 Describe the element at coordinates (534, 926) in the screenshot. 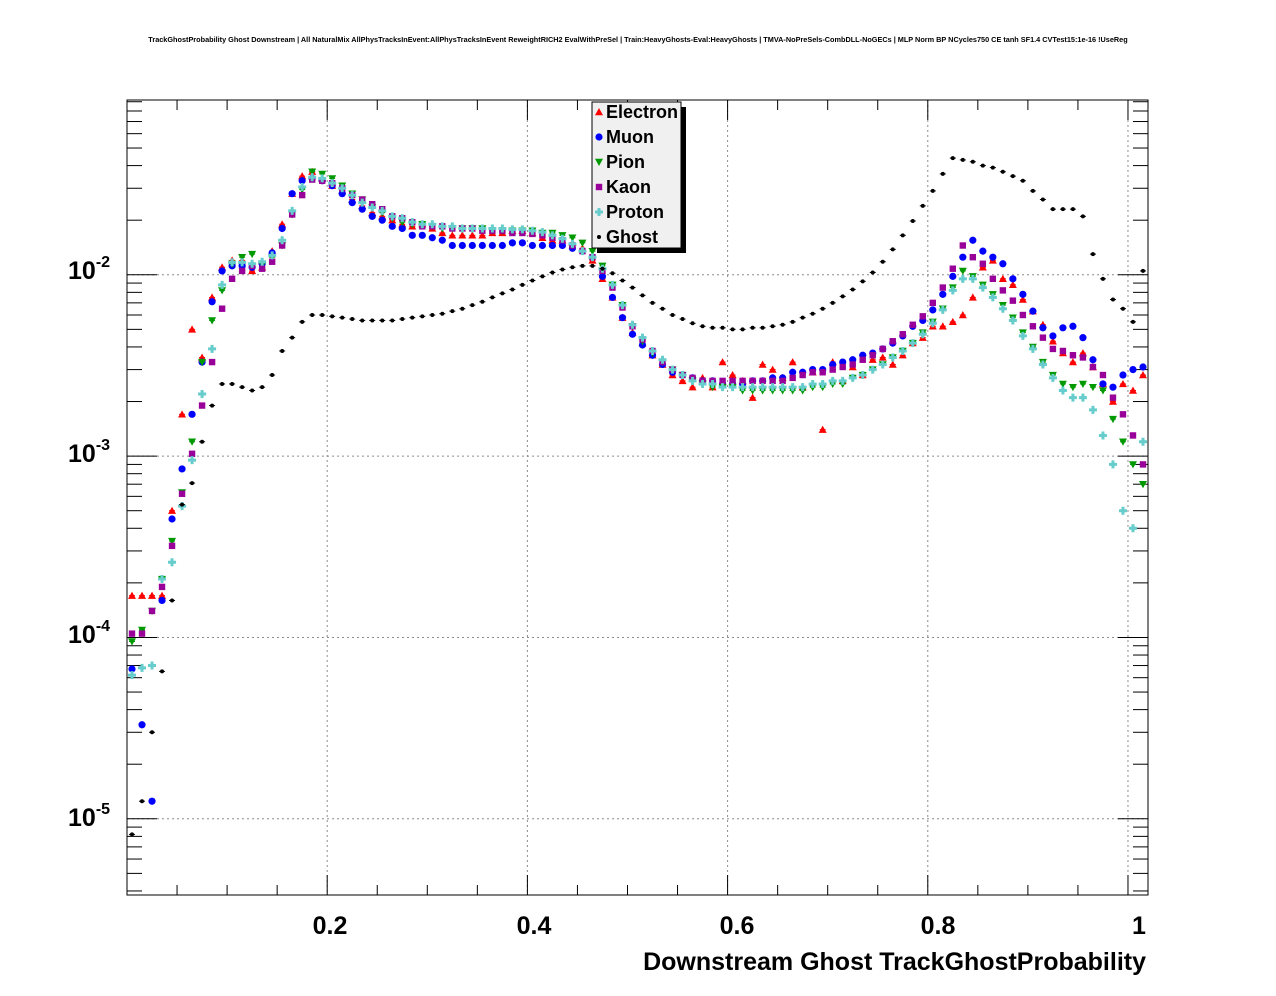

I see `x-tick-label: 0.4` at that location.